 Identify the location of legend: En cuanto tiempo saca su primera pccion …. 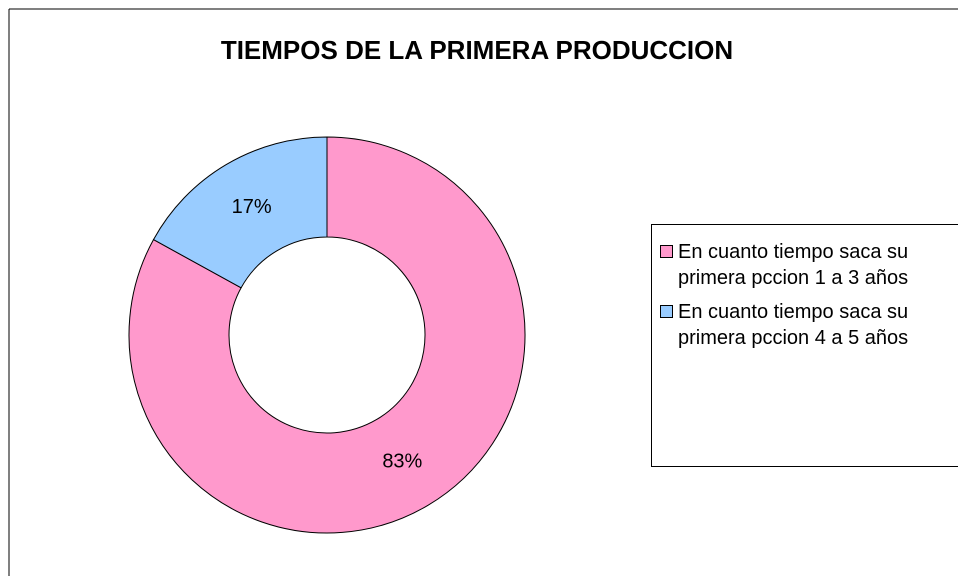
(804, 345).